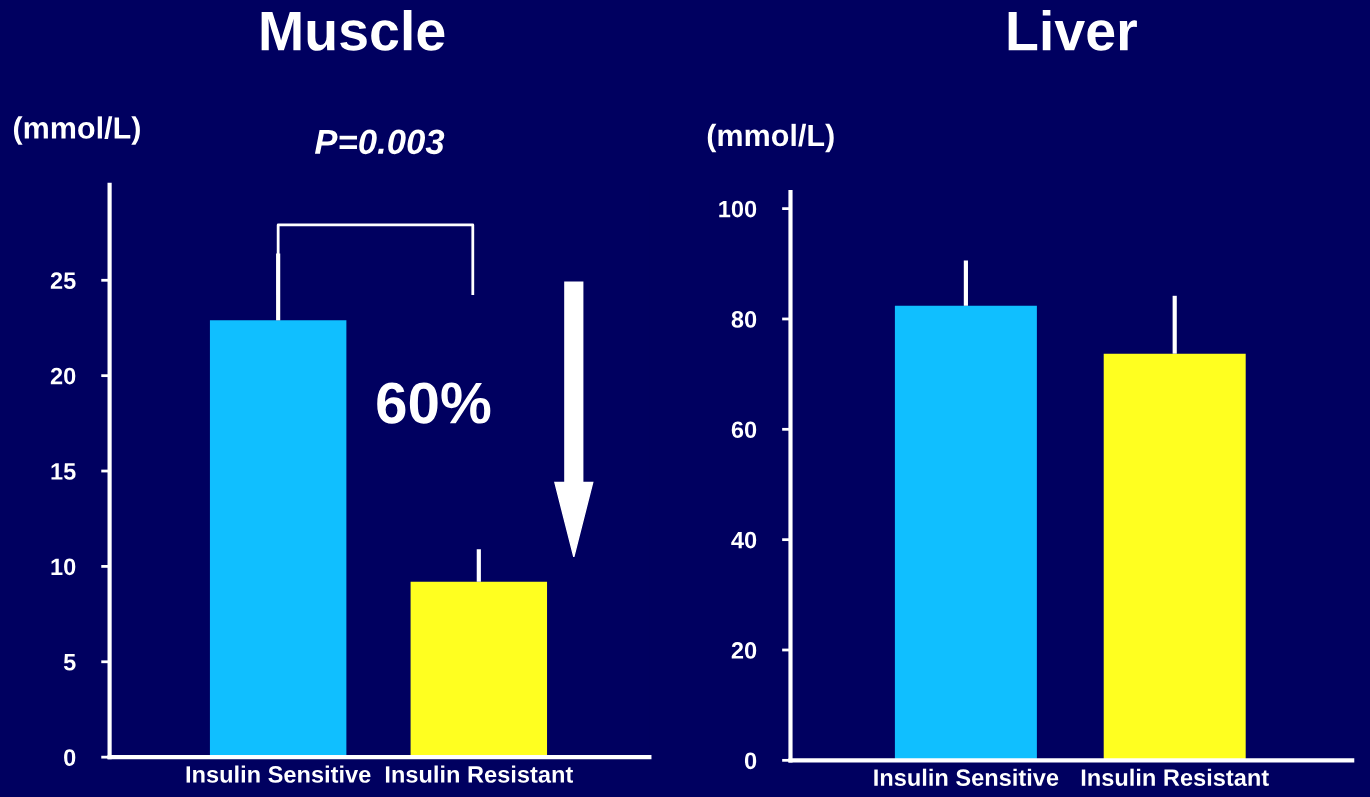 The height and width of the screenshot is (797, 1370). What do you see at coordinates (63, 471) in the screenshot?
I see `y-tick-label: 15` at bounding box center [63, 471].